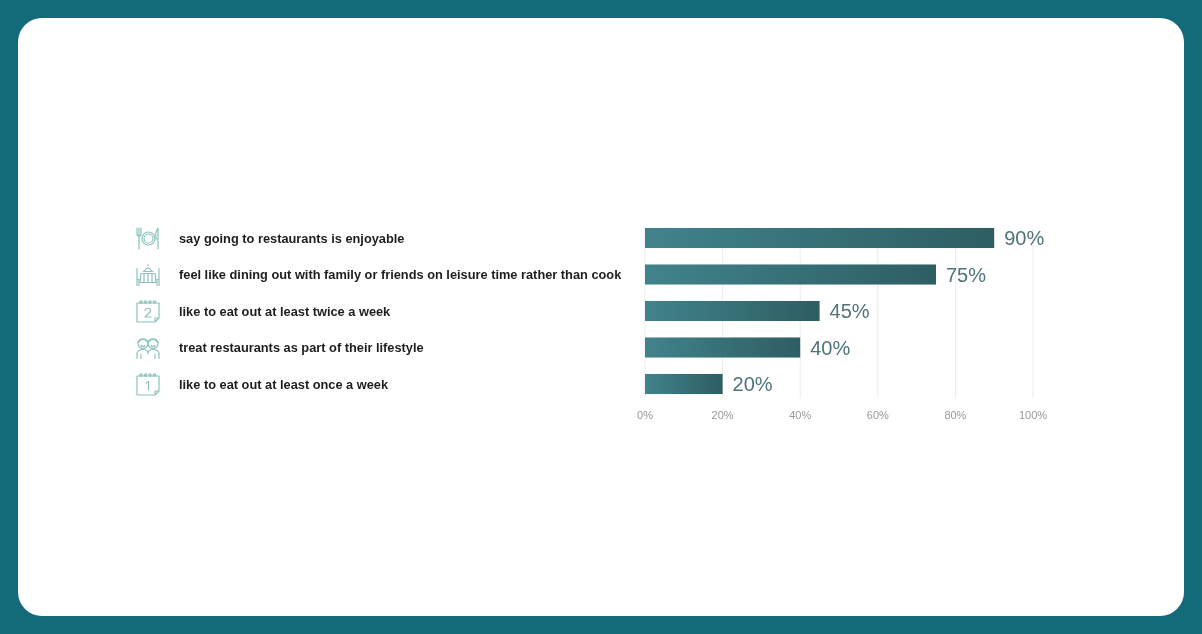 This screenshot has height=634, width=1202. Describe the element at coordinates (800, 415) in the screenshot. I see `x-tick-label: 40%` at that location.